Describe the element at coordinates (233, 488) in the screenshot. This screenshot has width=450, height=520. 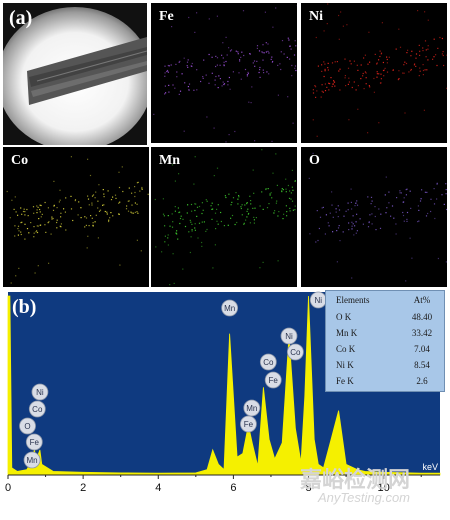
I see `x-tick-label: 6` at that location.